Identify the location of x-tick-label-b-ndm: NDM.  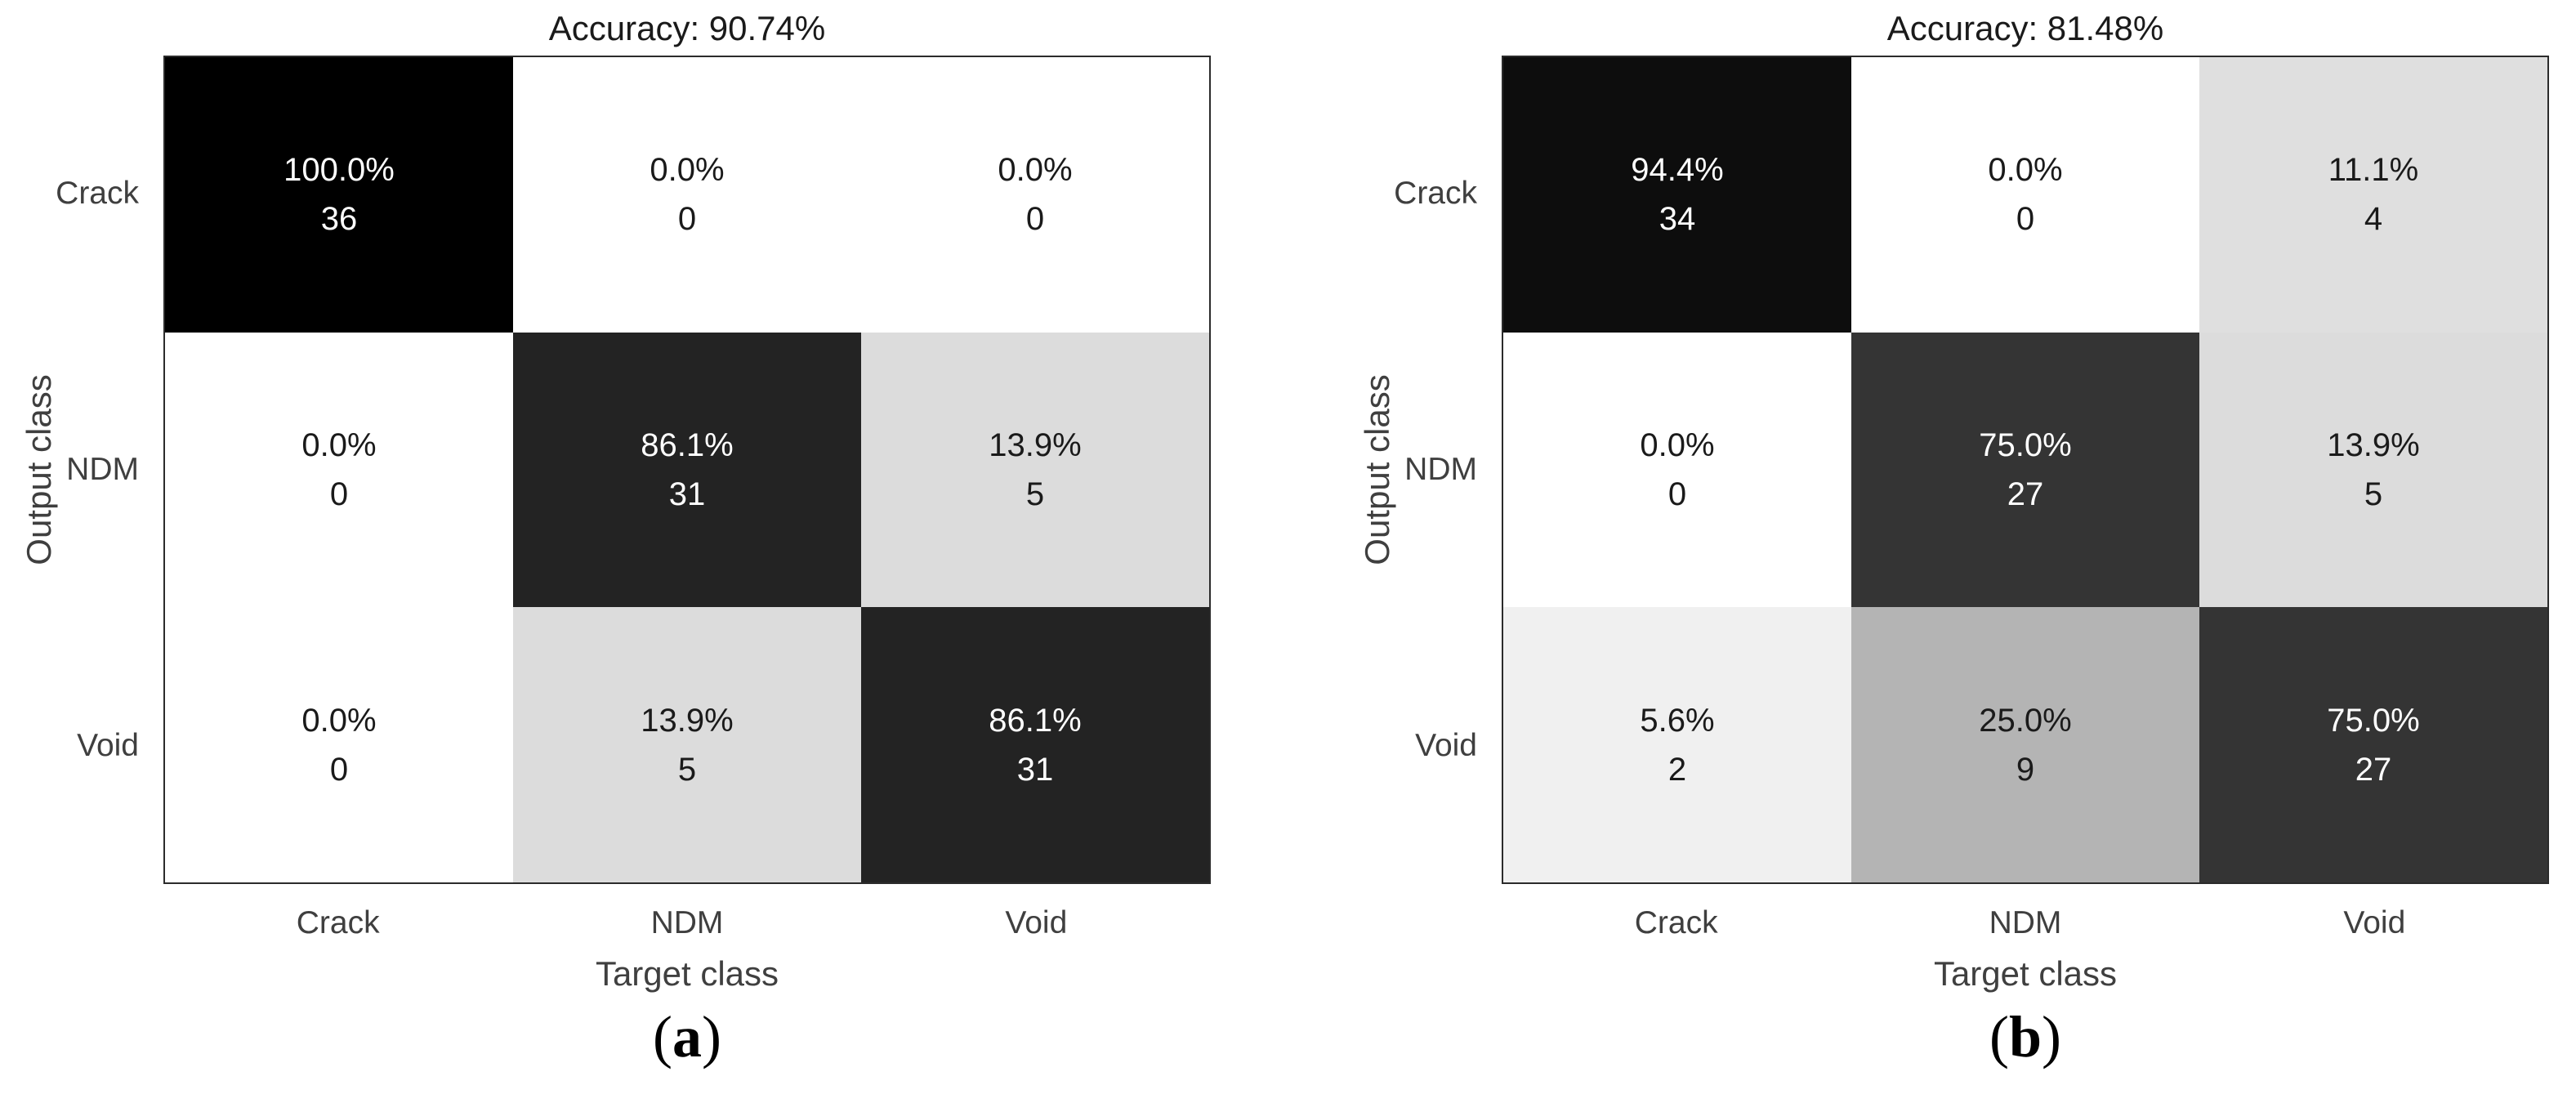
(2026, 922).